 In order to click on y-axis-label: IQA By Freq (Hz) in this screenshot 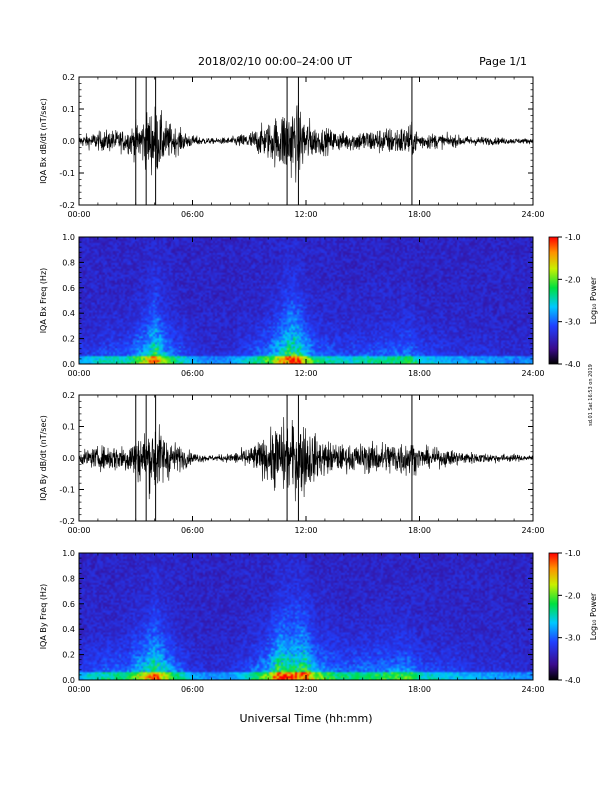, I will do `click(43, 617)`.